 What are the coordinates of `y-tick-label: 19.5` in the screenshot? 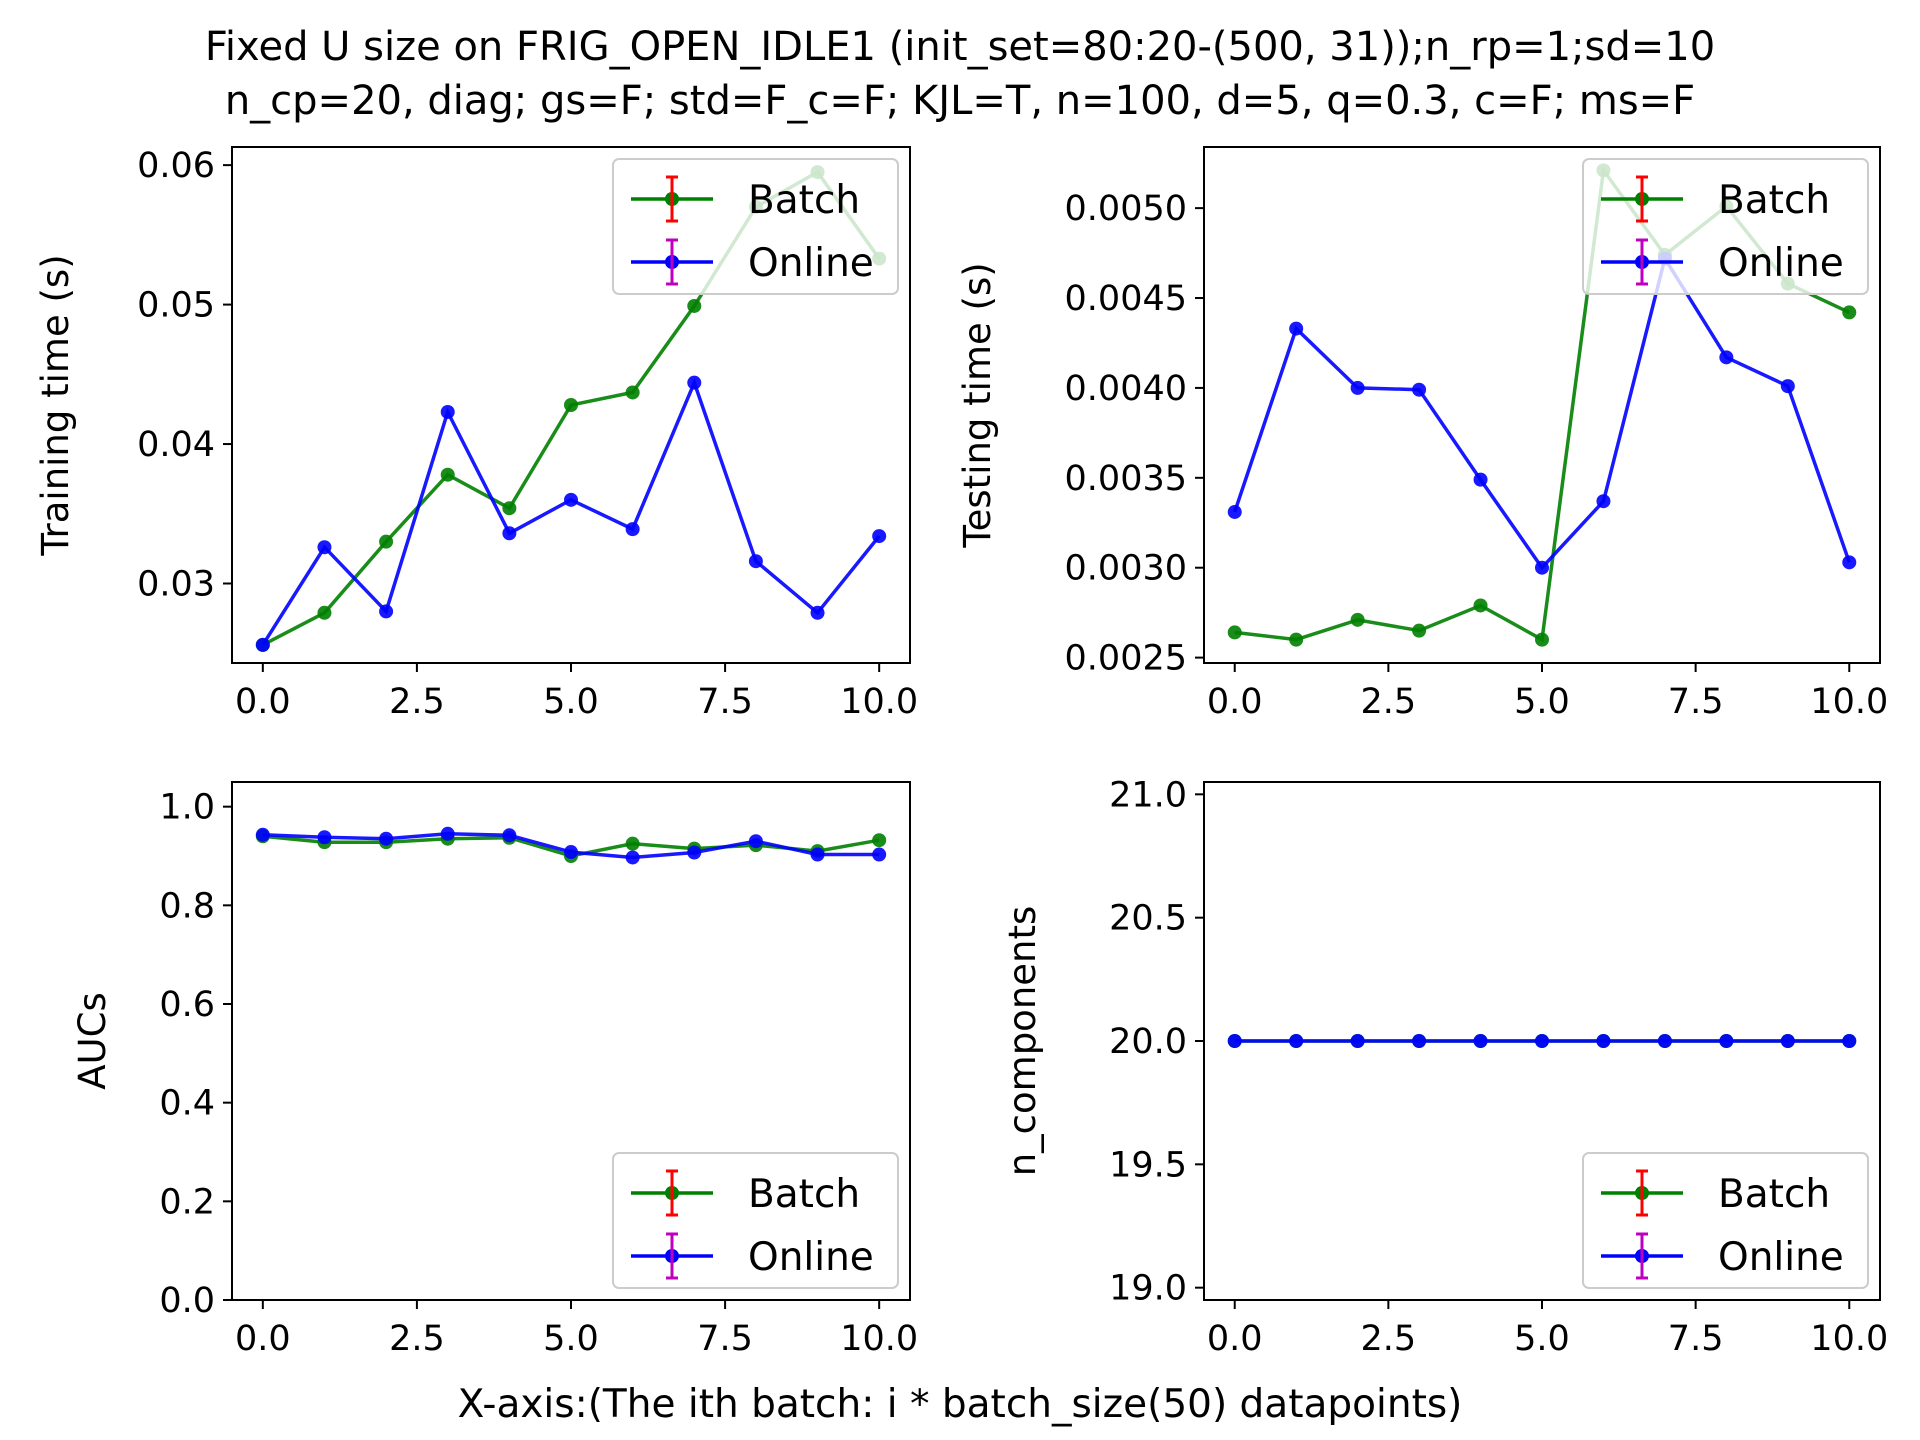 It's located at (1148, 1165).